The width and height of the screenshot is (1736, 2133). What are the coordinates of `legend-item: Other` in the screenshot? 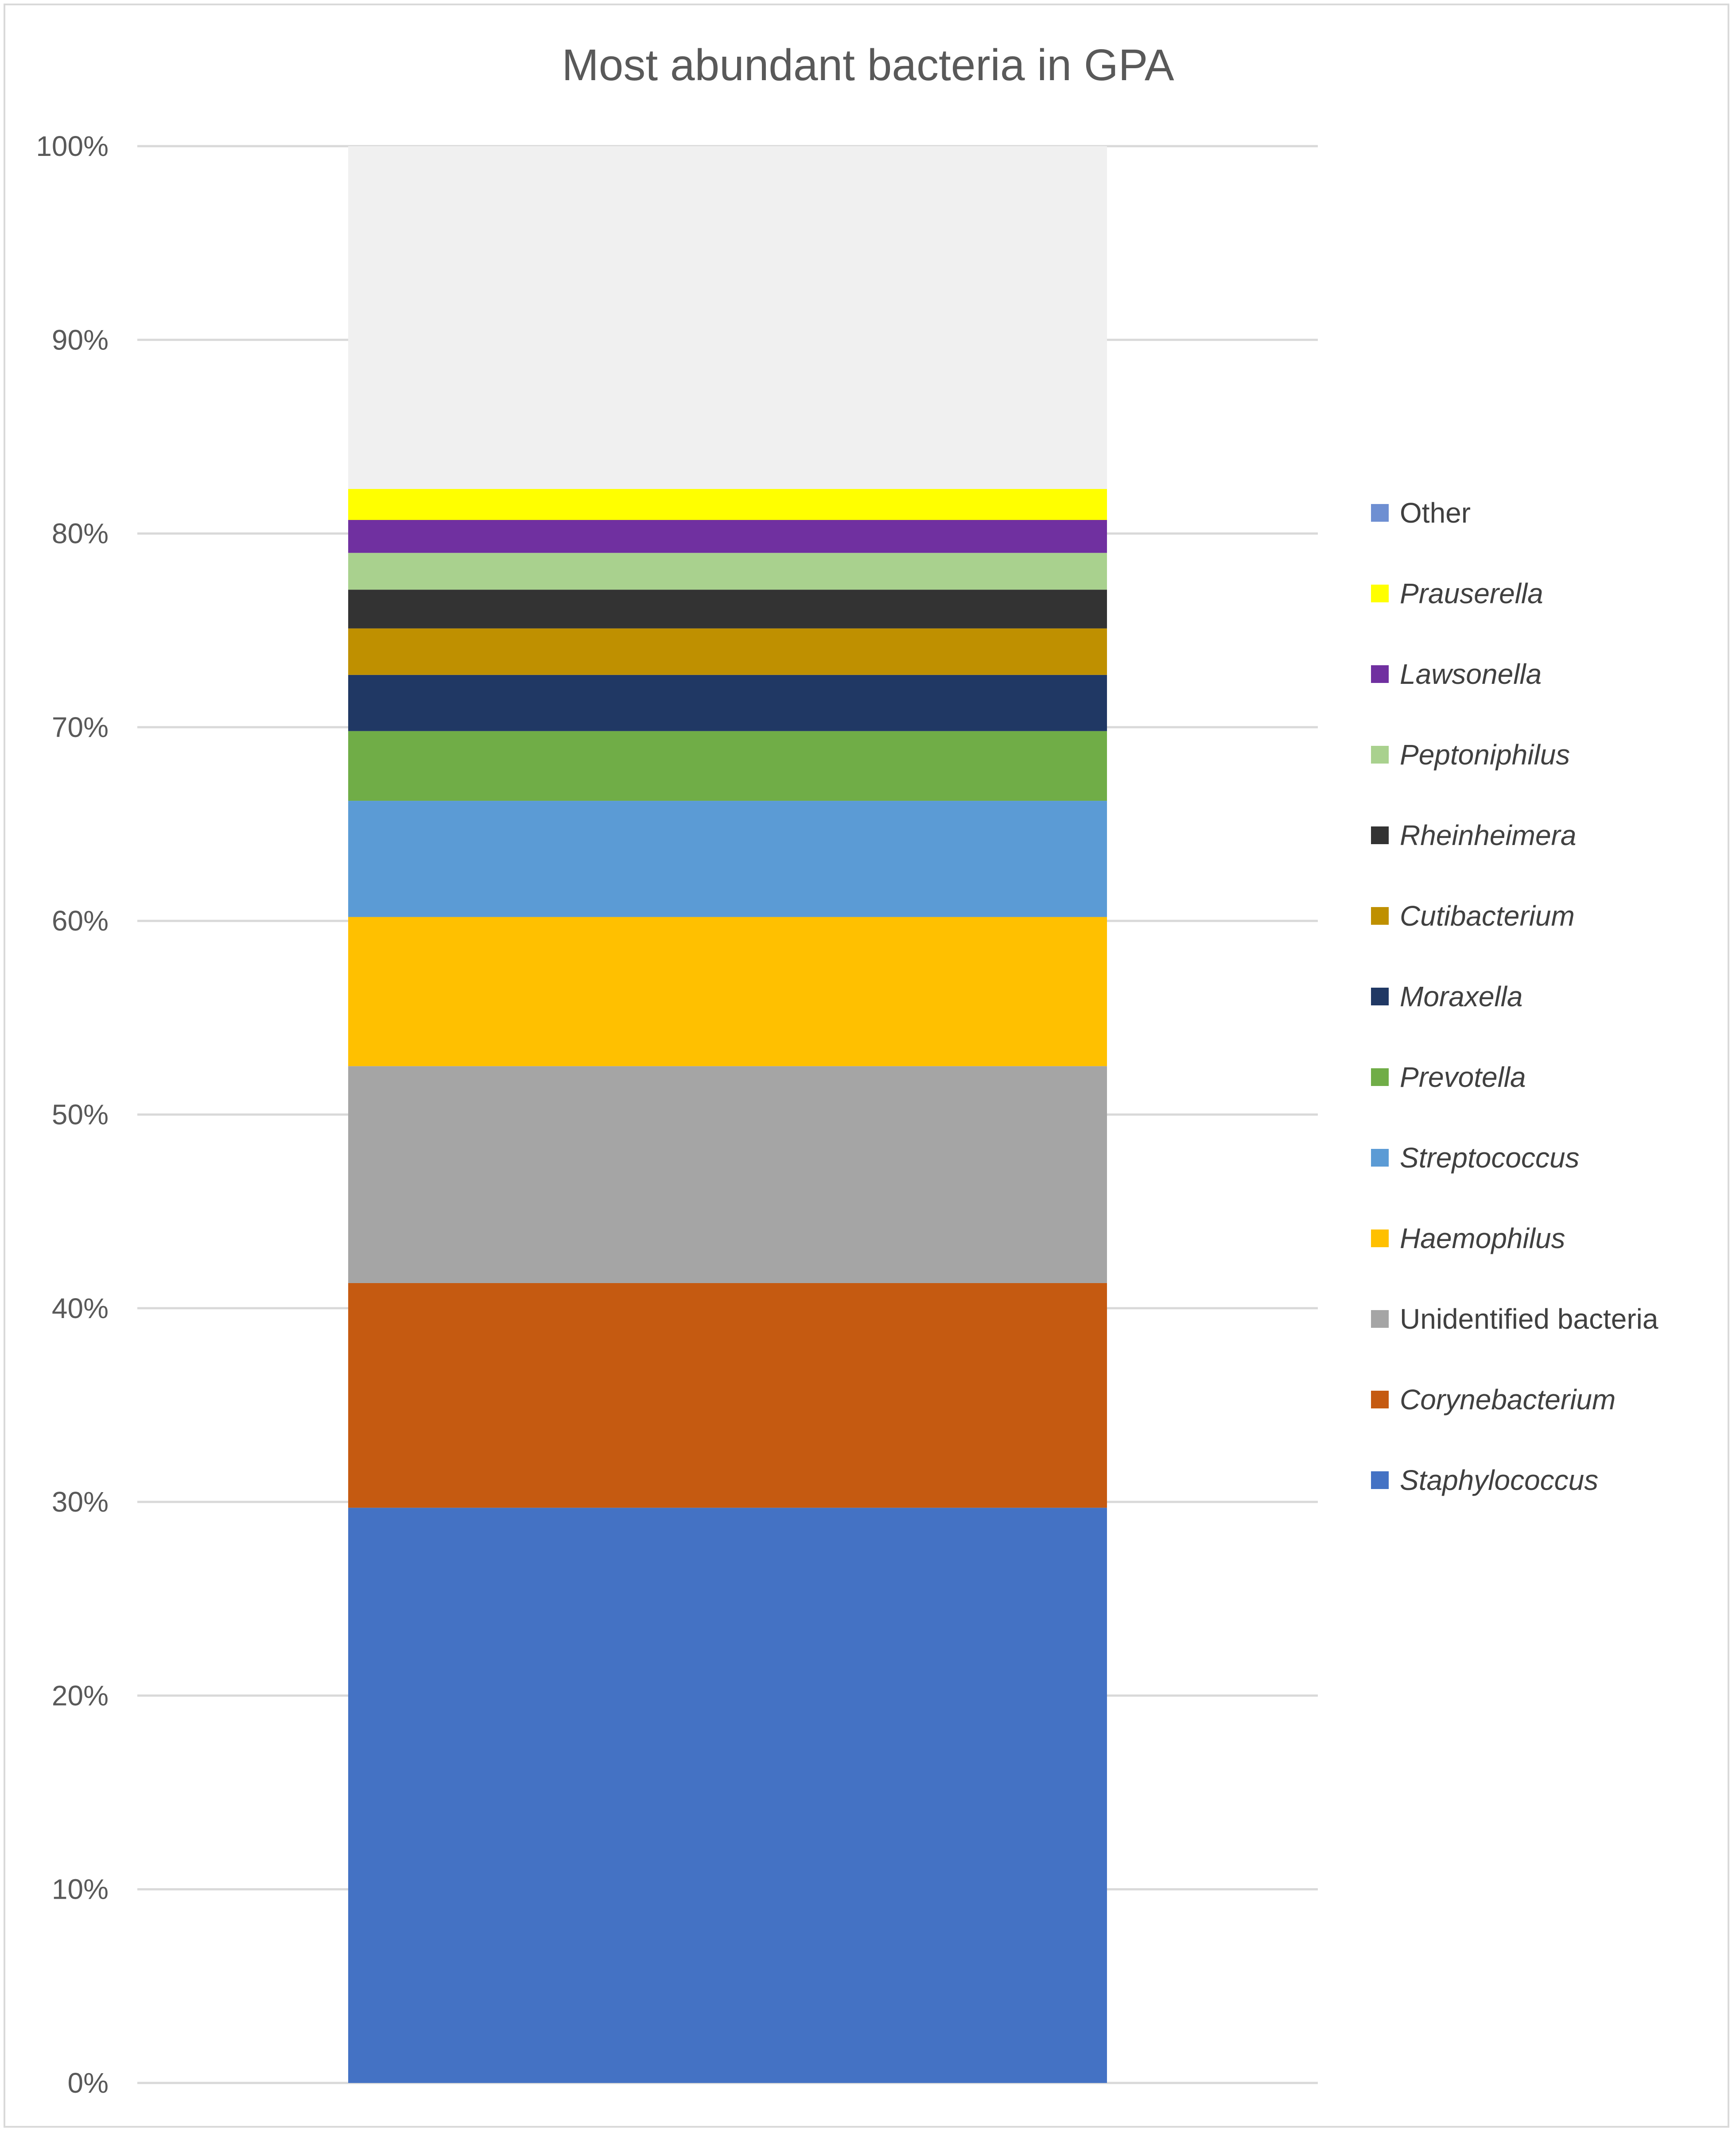 It's located at (1421, 513).